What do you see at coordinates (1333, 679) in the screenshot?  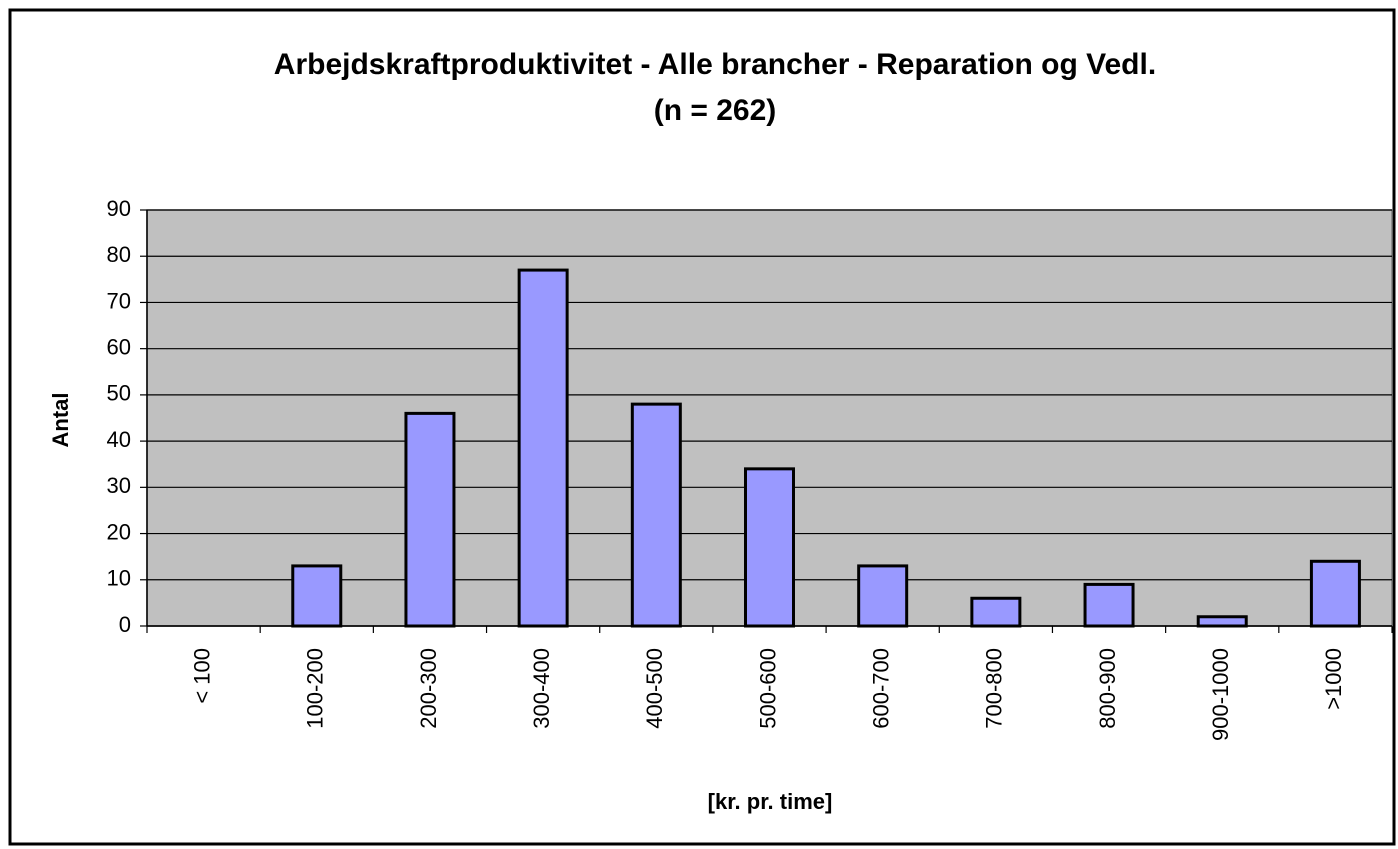 I see `x-tick-label: >1000` at bounding box center [1333, 679].